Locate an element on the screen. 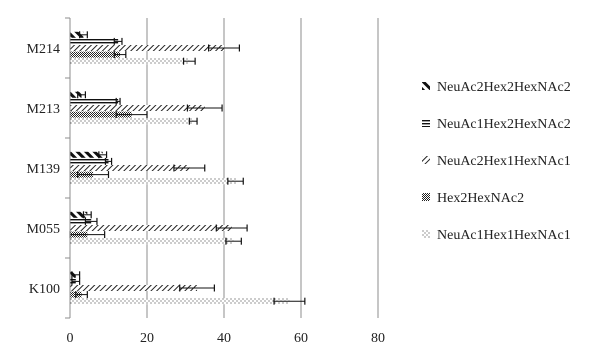 Image resolution: width=597 pixels, height=355 pixels. x-tick-label: 40 is located at coordinates (224, 338).